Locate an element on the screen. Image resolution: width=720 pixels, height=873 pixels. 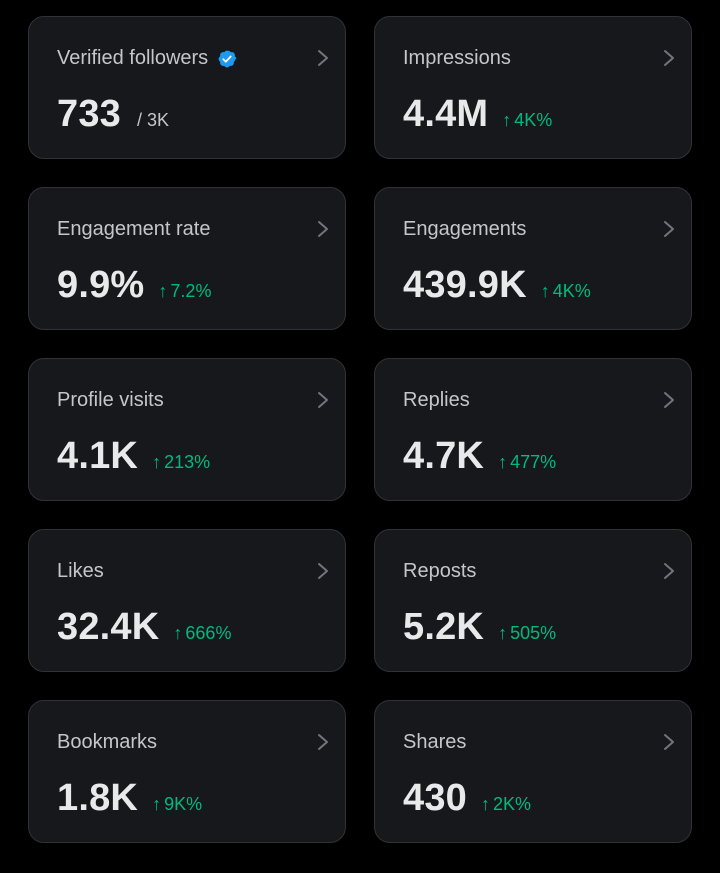
metric-change: ↑ 505% is located at coordinates (527, 633).